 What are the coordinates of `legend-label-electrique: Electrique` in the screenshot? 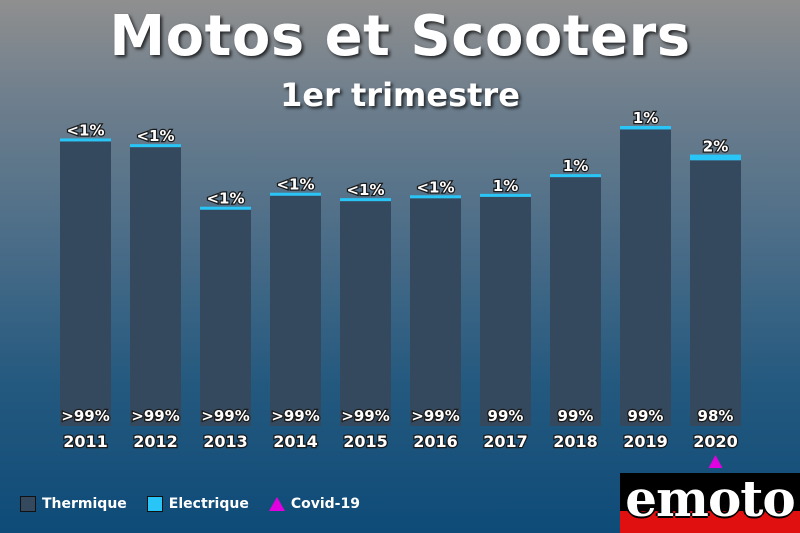 It's located at (208, 504).